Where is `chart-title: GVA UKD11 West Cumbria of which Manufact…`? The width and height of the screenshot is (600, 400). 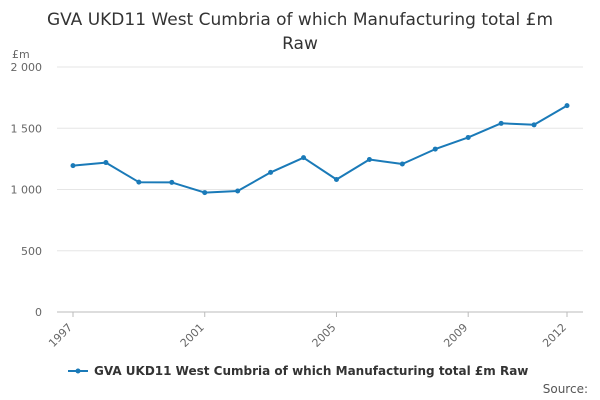 chart-title: GVA UKD11 West Cumbria of which Manufact… is located at coordinates (300, 32).